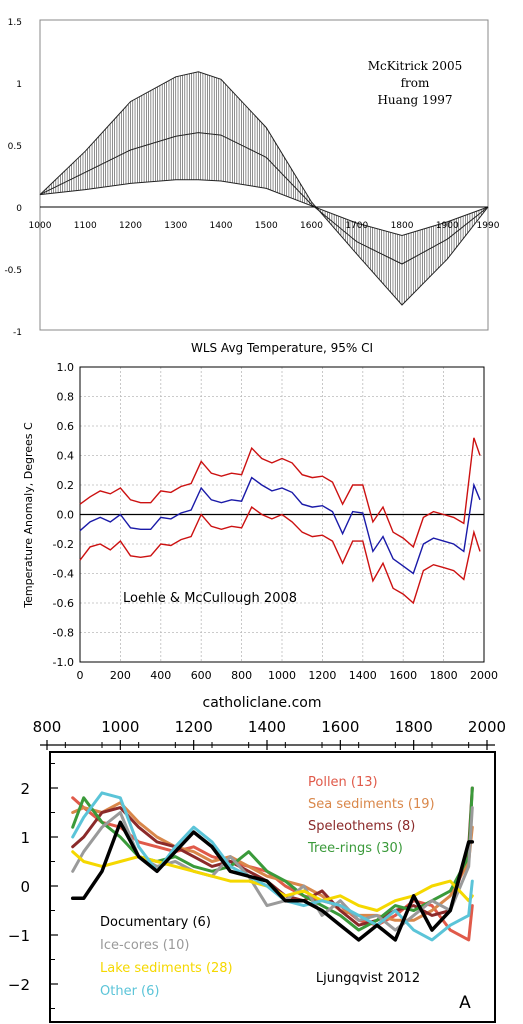 This screenshot has width=523, height=1024. Describe the element at coordinates (85, 226) in the screenshot. I see `x-tick-label: 1100` at that location.